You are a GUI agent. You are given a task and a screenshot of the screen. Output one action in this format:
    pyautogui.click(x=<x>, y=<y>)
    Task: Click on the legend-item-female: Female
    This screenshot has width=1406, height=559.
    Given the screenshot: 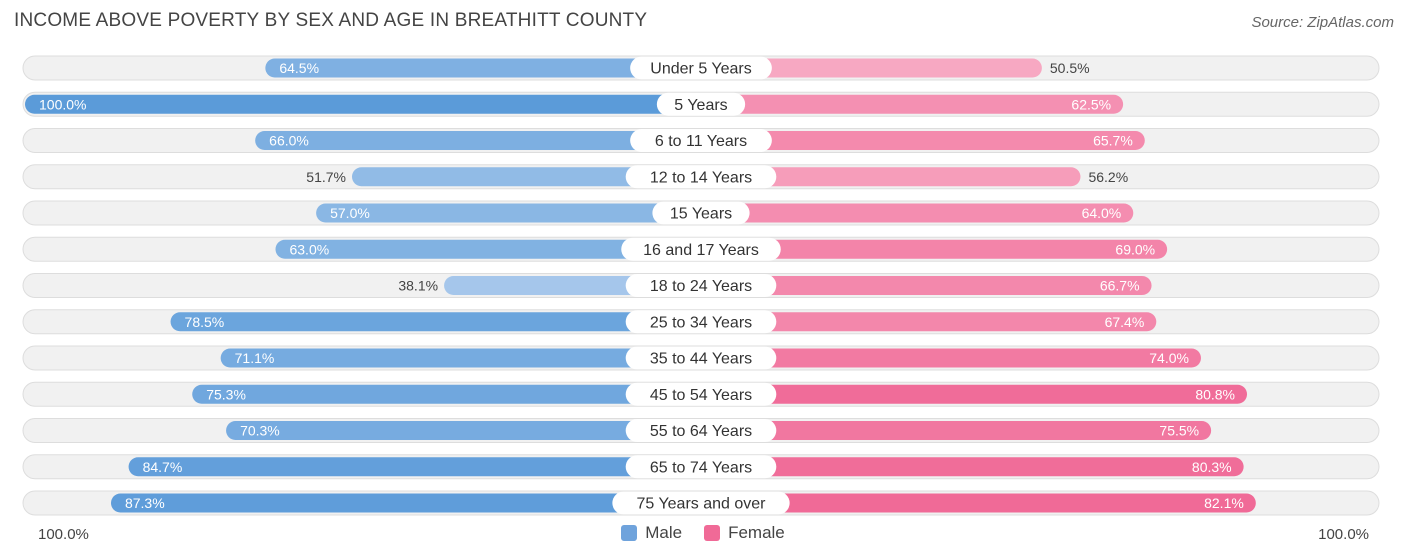 What is the action you would take?
    pyautogui.click(x=744, y=533)
    